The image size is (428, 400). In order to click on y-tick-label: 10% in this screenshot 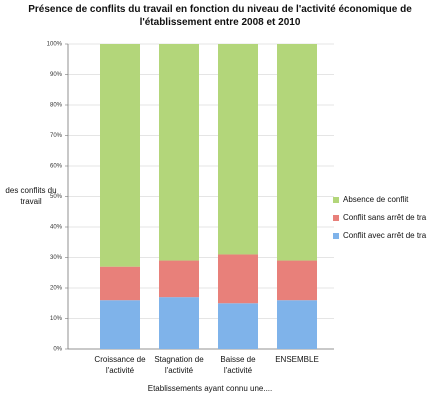, I will do `click(56, 319)`.